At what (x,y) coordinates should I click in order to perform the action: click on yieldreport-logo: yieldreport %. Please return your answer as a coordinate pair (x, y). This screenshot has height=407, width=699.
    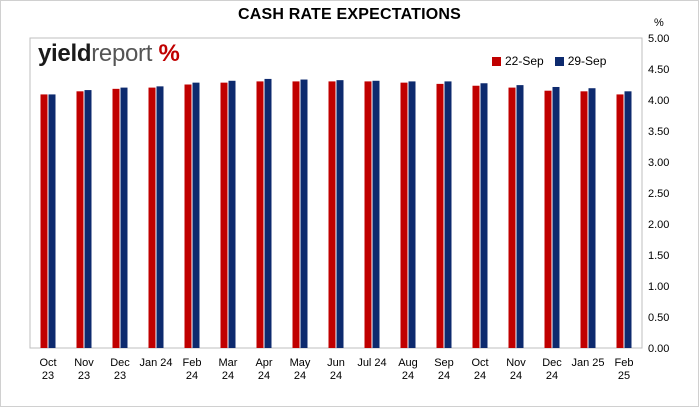
    Looking at the image, I should click on (109, 54).